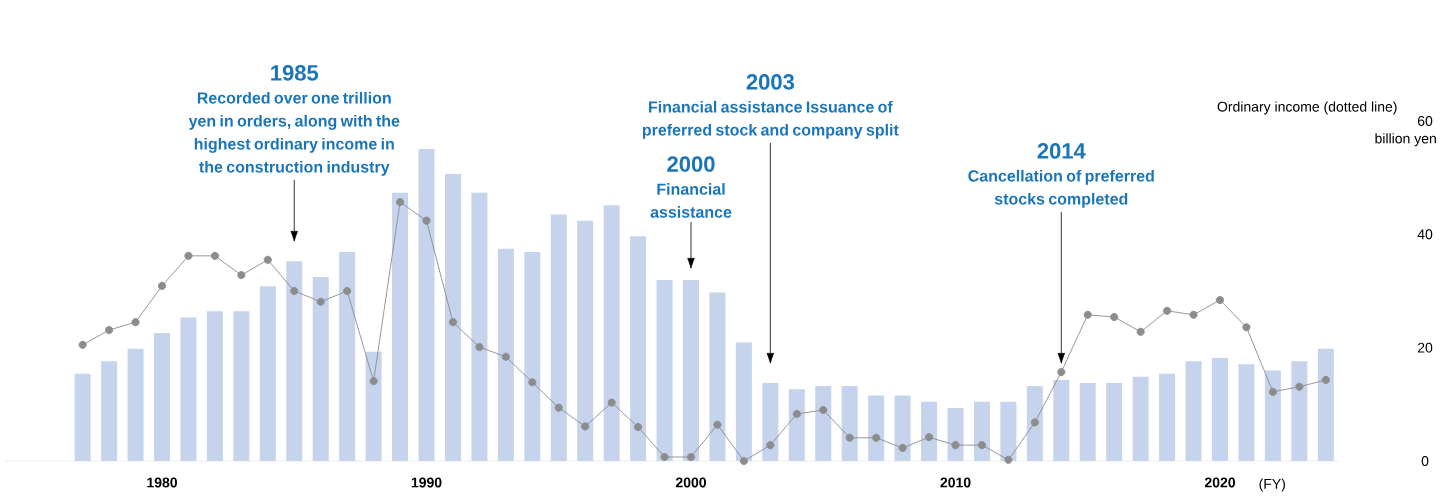 The image size is (1448, 499). Describe the element at coordinates (1061, 151) in the screenshot. I see `annotation: 2014` at that location.